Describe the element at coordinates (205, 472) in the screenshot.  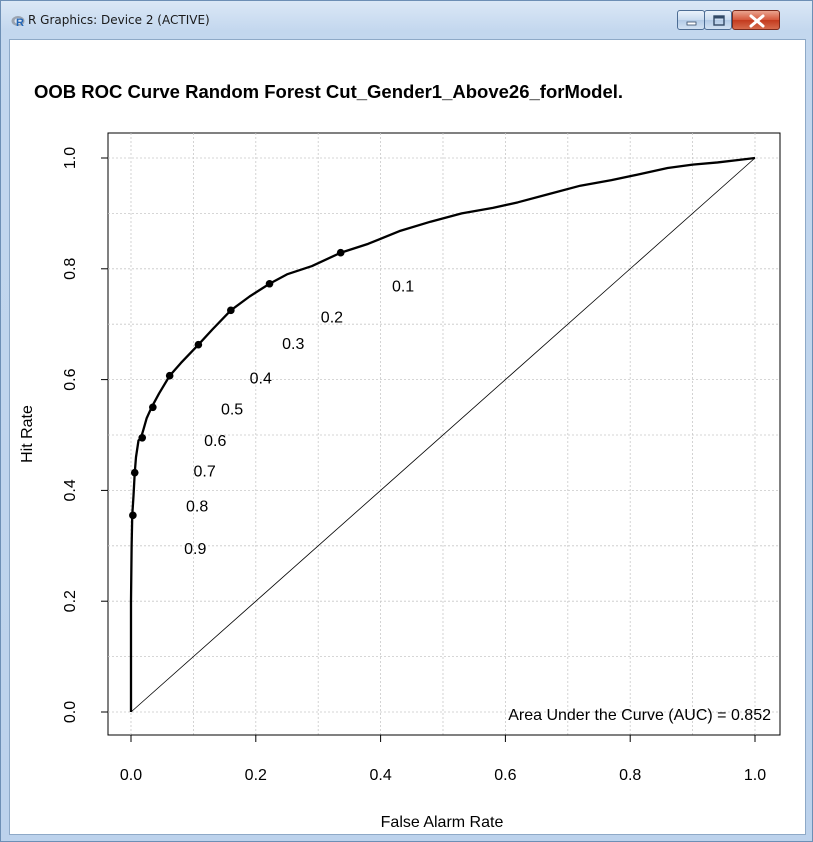
I see `cutoff-label: 0.7` at that location.